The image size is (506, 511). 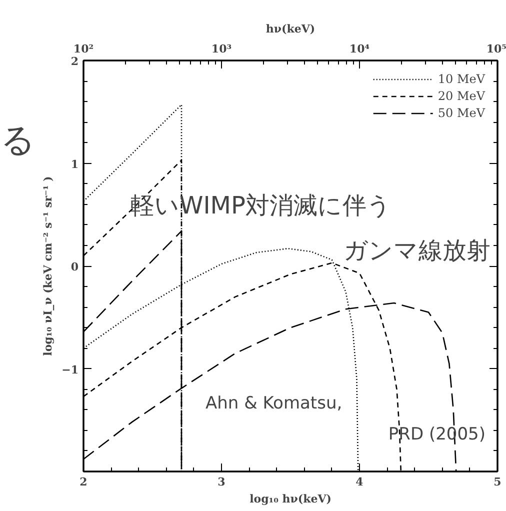 What do you see at coordinates (74, 61) in the screenshot?
I see `y-tick-label: 2` at bounding box center [74, 61].